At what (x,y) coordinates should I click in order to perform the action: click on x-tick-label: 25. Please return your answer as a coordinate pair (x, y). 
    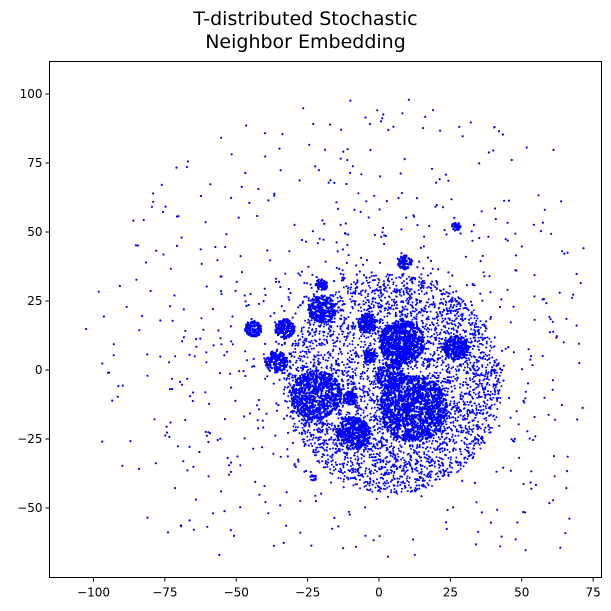
    Looking at the image, I should click on (450, 593).